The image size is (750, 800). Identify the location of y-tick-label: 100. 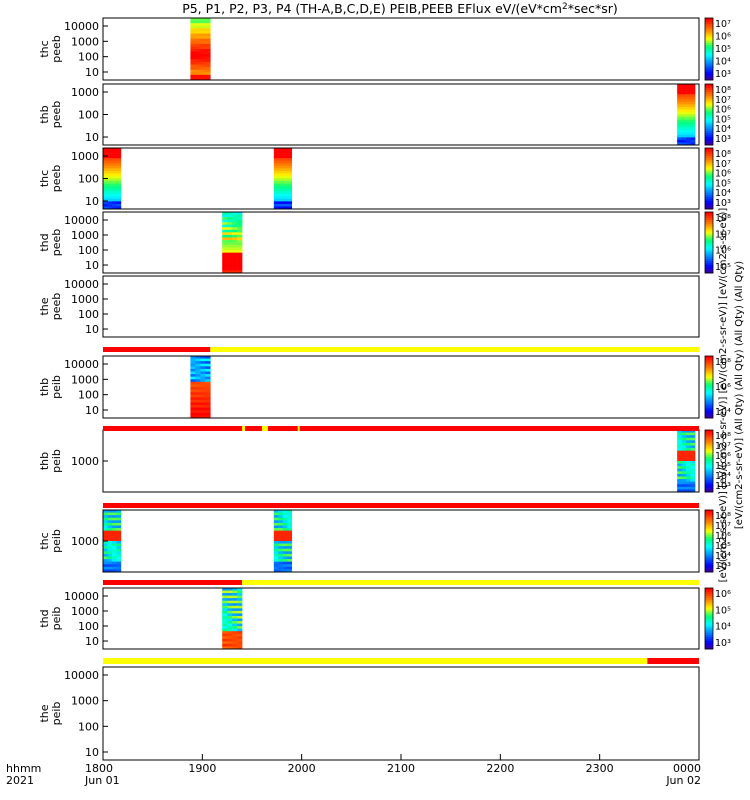
(88, 726).